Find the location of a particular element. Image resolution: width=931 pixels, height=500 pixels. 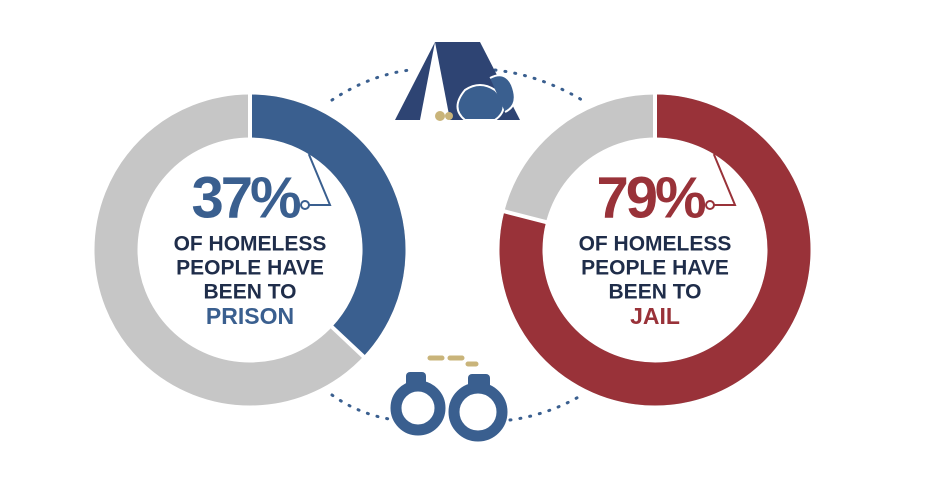

handcuffs-icon is located at coordinates (449, 398).